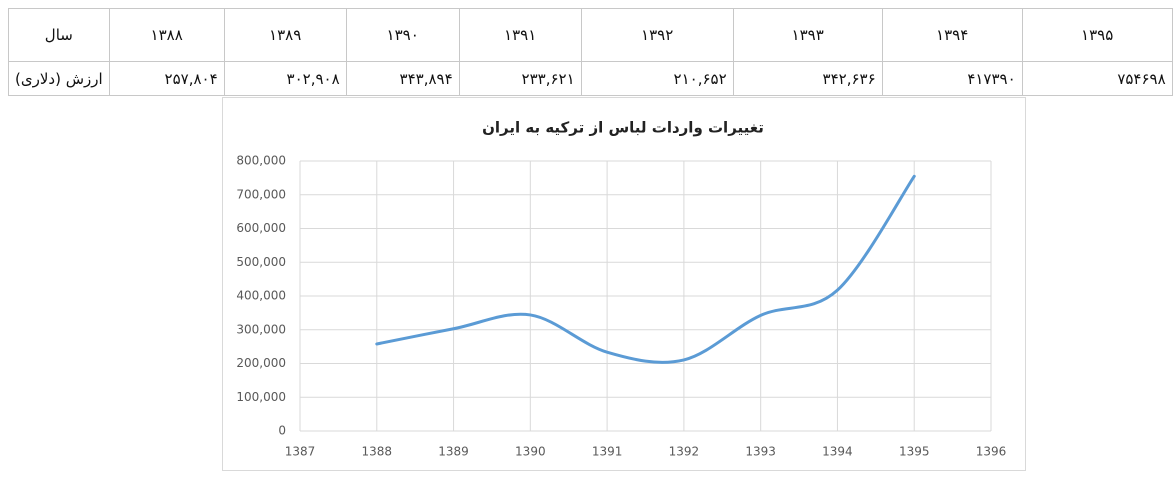 The width and height of the screenshot is (1175, 496). I want to click on y-tick-label: 700,000, so click(261, 194).